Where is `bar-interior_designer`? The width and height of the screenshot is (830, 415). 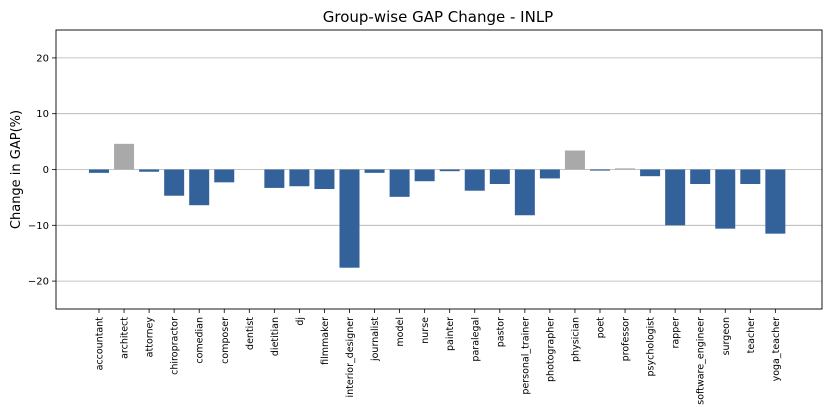 bar-interior_designer is located at coordinates (349, 218).